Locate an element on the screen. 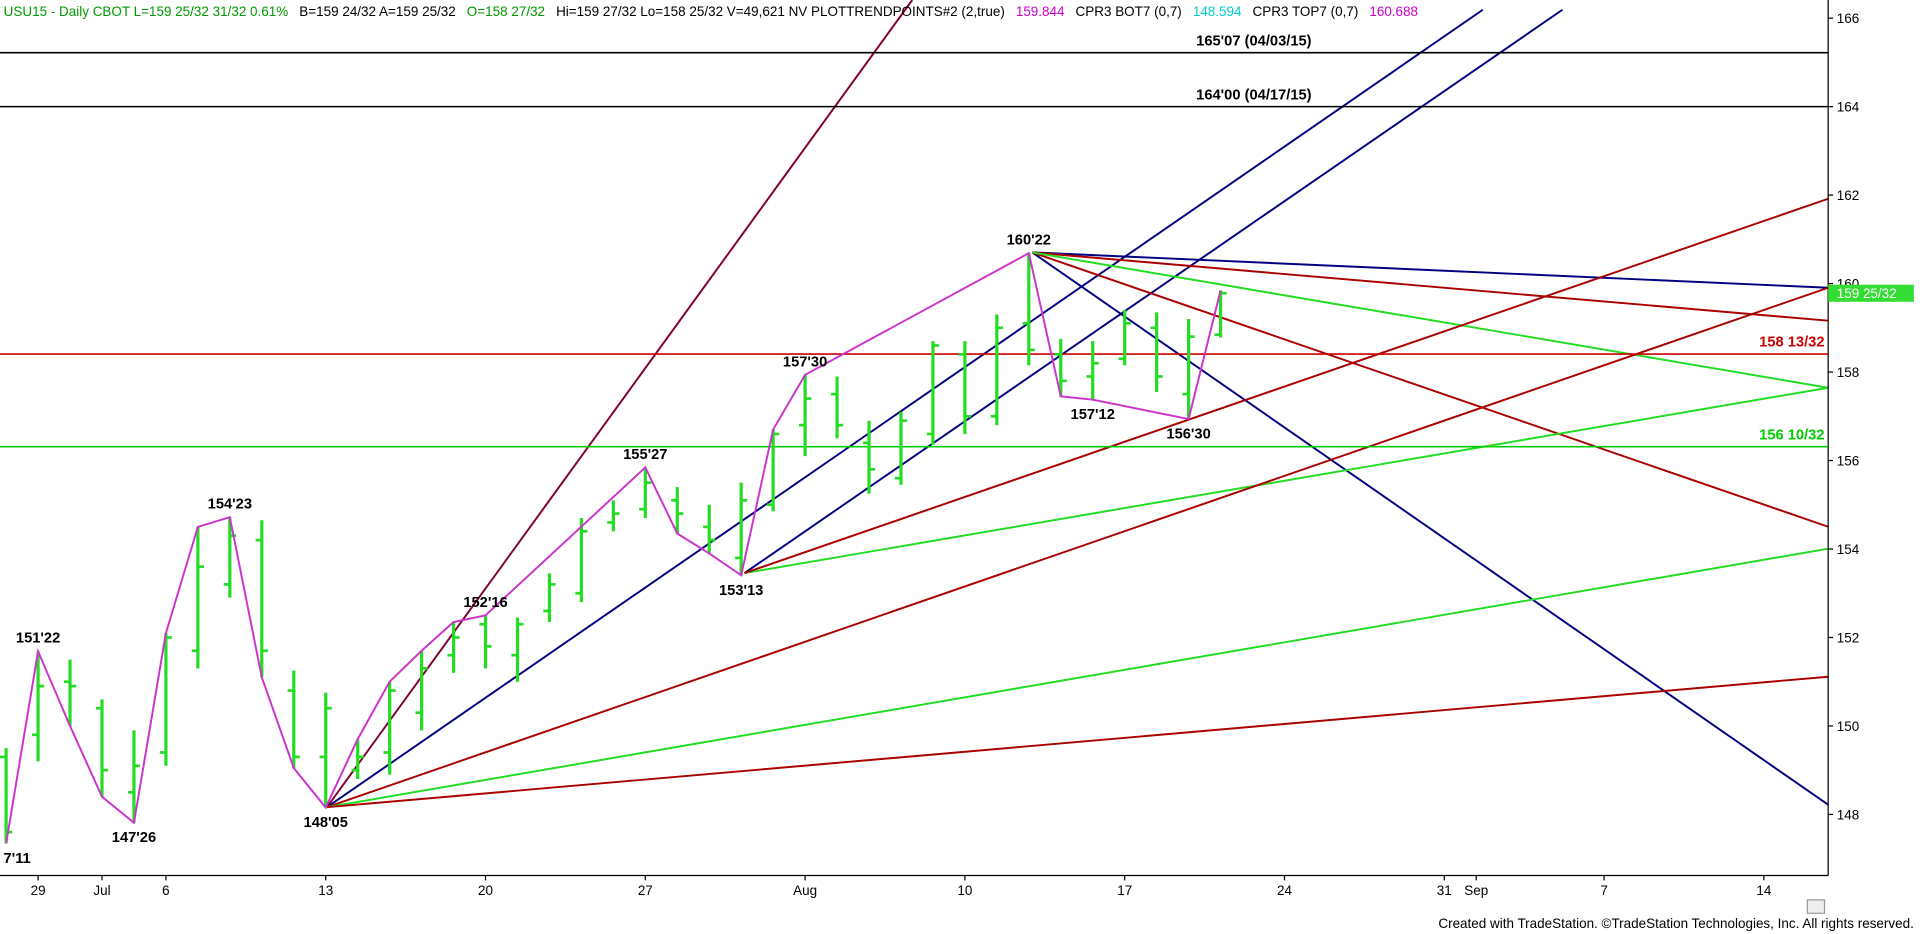 Image resolution: width=1920 pixels, height=934 pixels. x-tick-label: 20 is located at coordinates (485, 890).